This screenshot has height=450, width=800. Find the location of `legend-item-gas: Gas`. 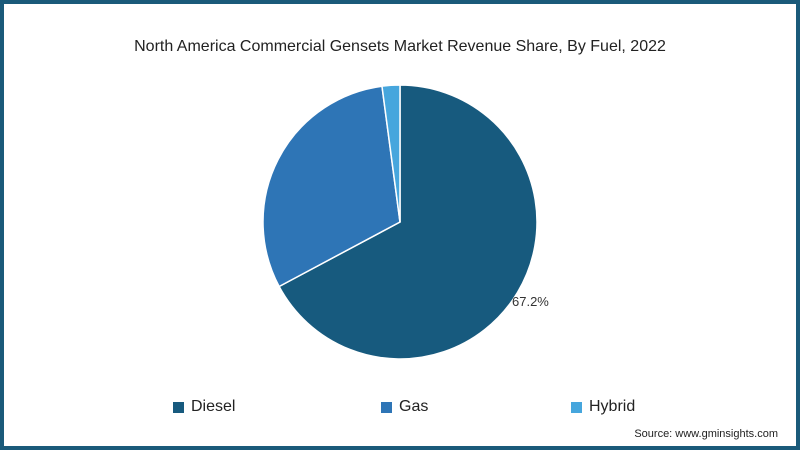

legend-item-gas: Gas is located at coordinates (404, 407).